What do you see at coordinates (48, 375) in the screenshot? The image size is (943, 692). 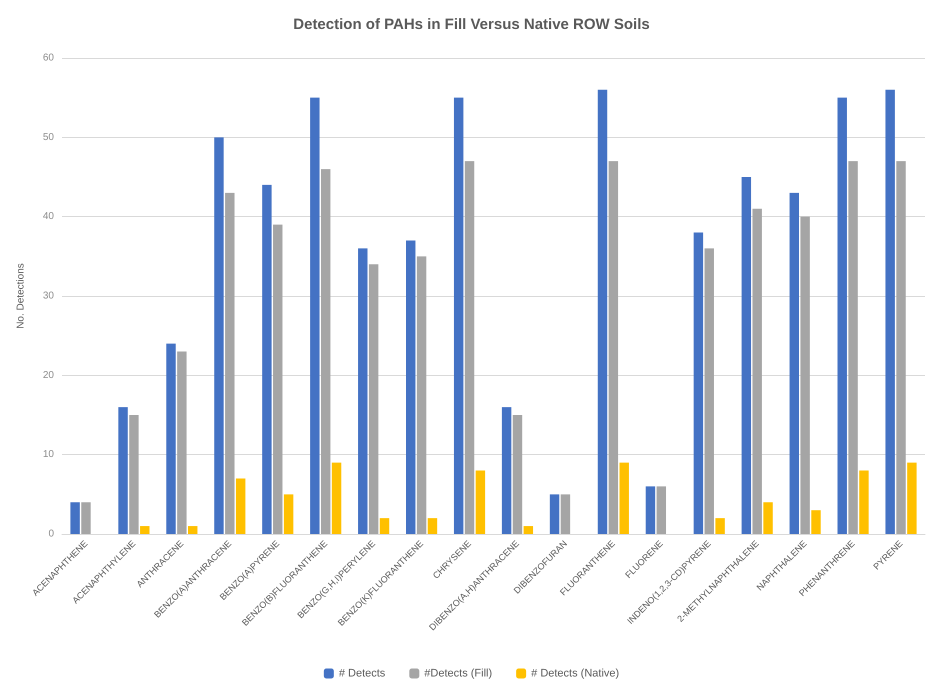 I see `y-tick-label: 20` at bounding box center [48, 375].